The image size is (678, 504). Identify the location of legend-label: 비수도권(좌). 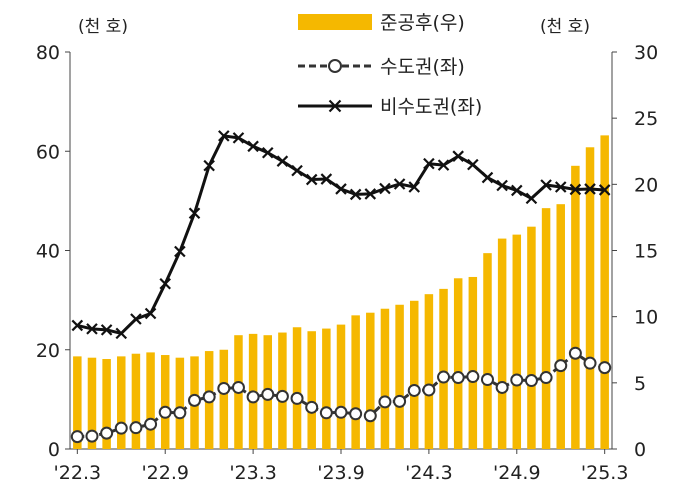
(431, 107).